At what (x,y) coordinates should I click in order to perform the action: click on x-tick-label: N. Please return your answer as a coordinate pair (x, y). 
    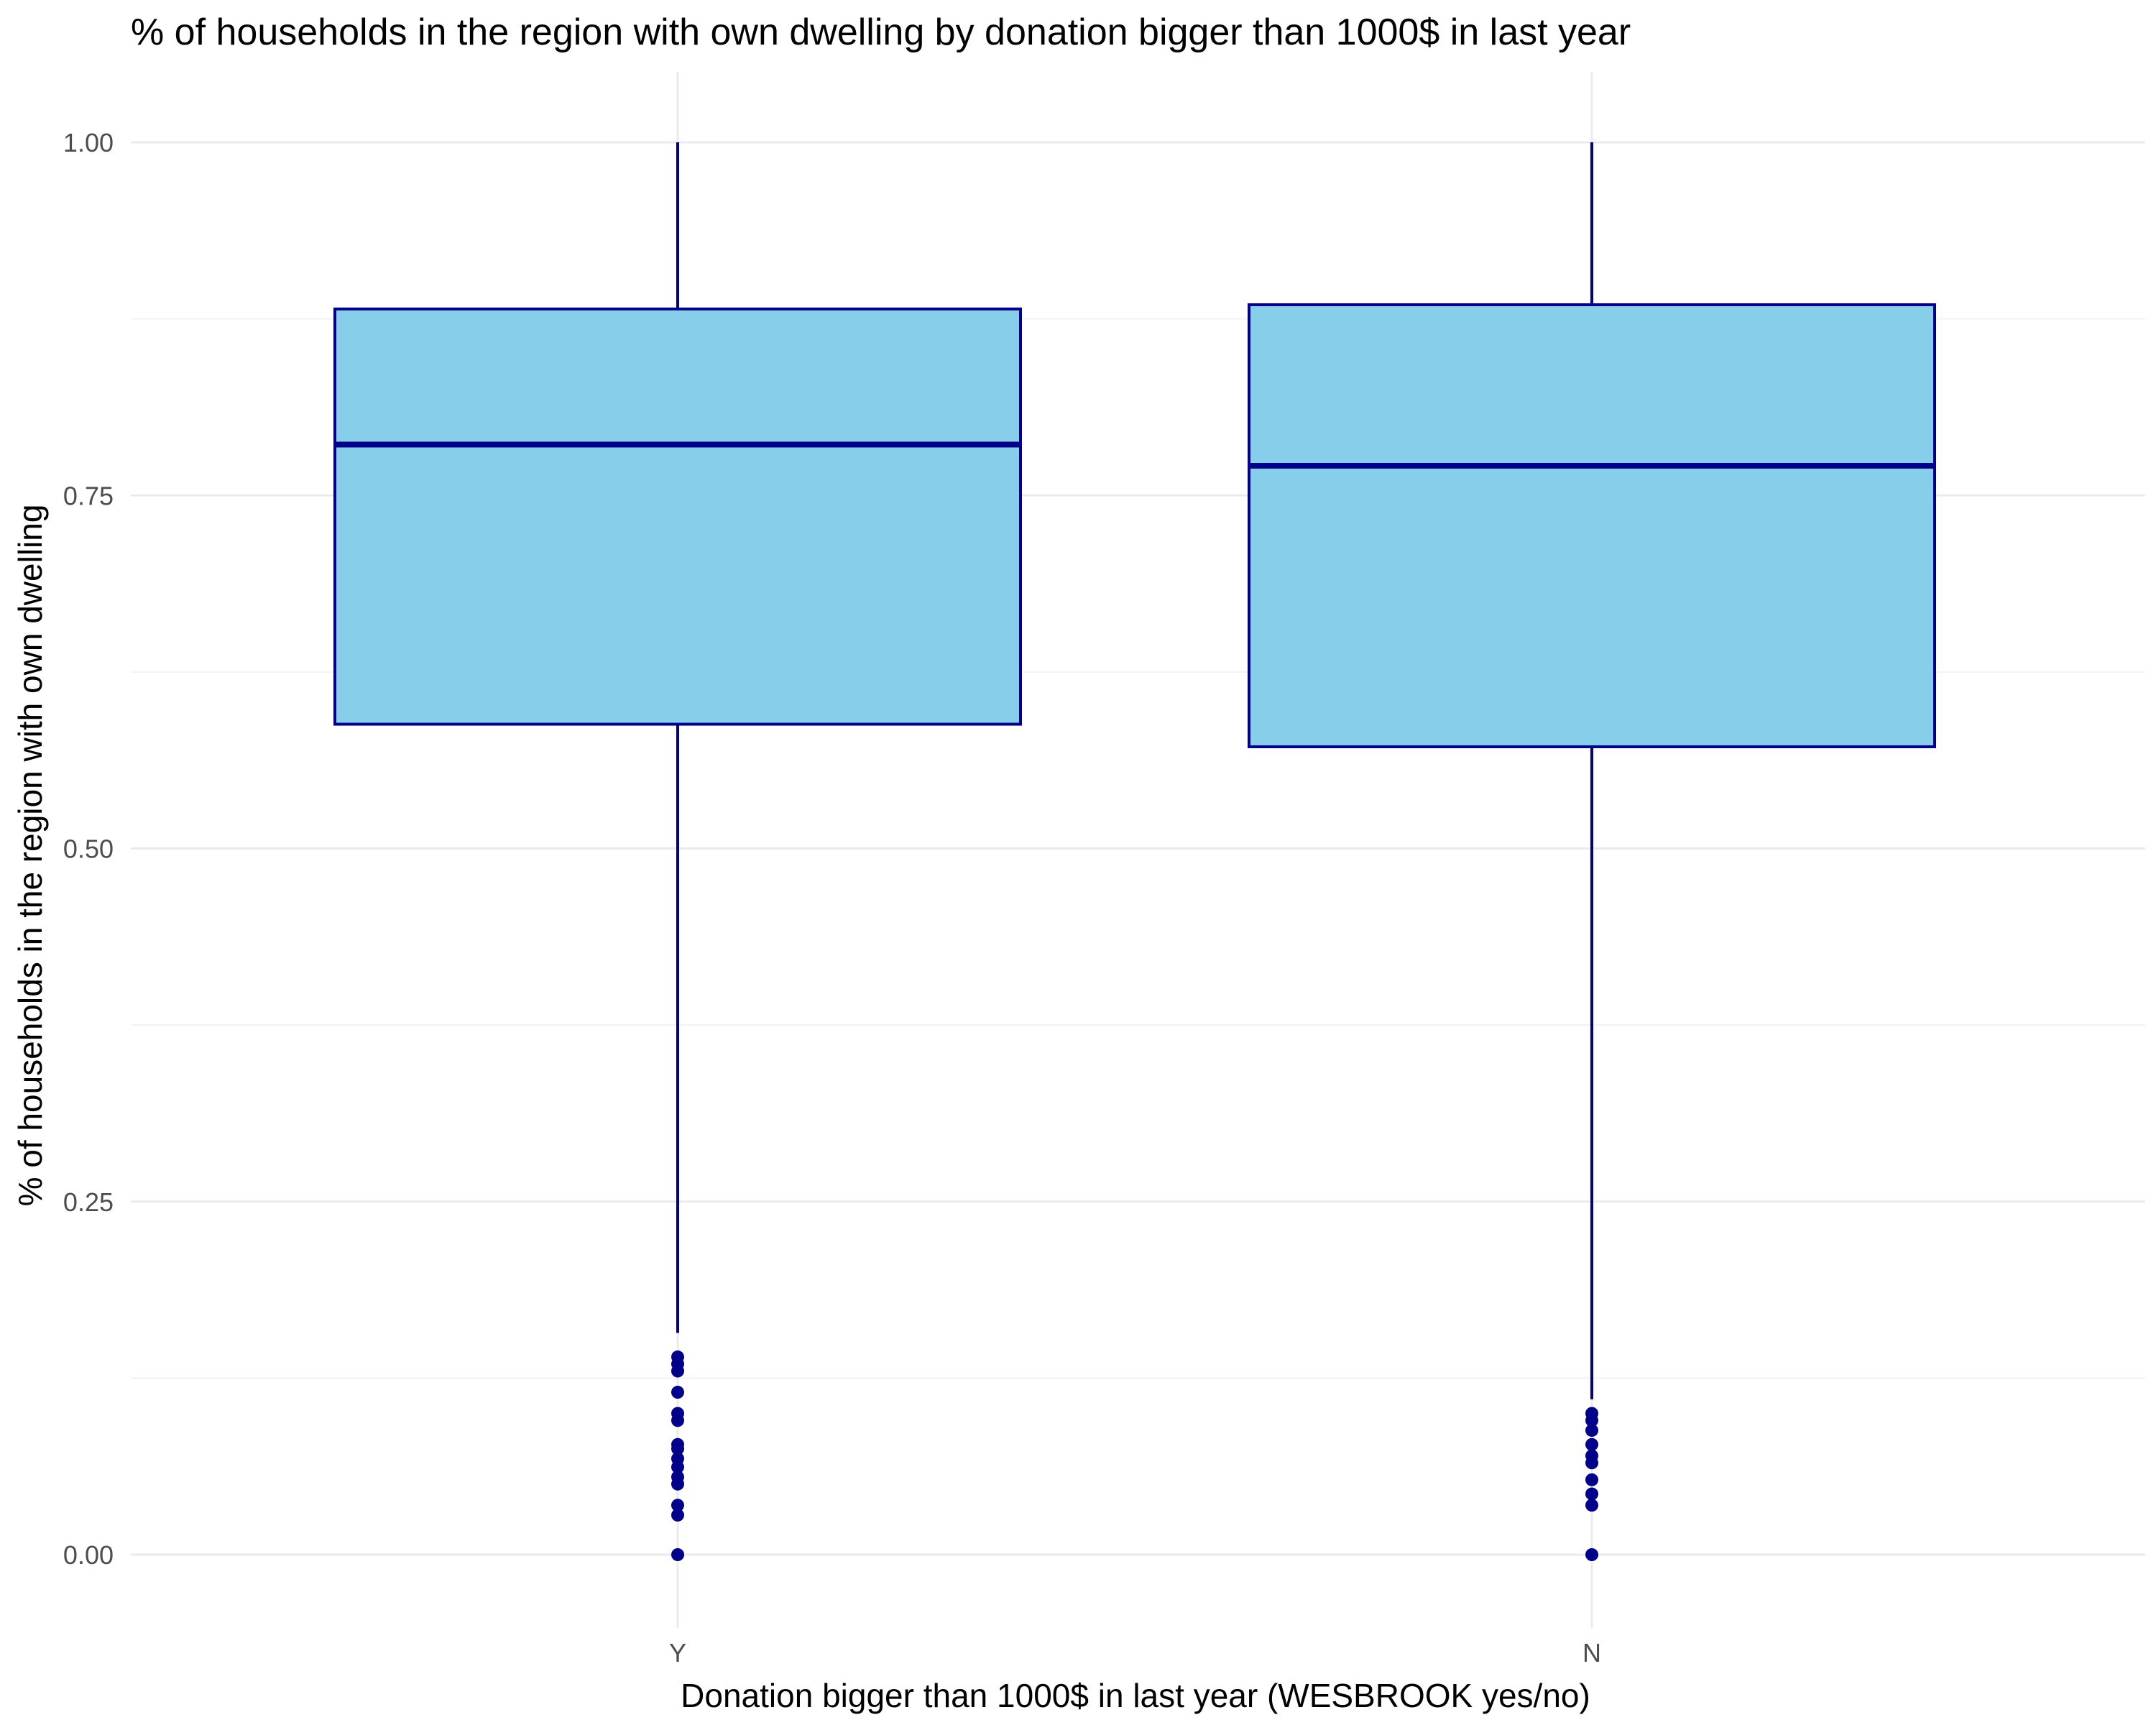
    Looking at the image, I should click on (1592, 1653).